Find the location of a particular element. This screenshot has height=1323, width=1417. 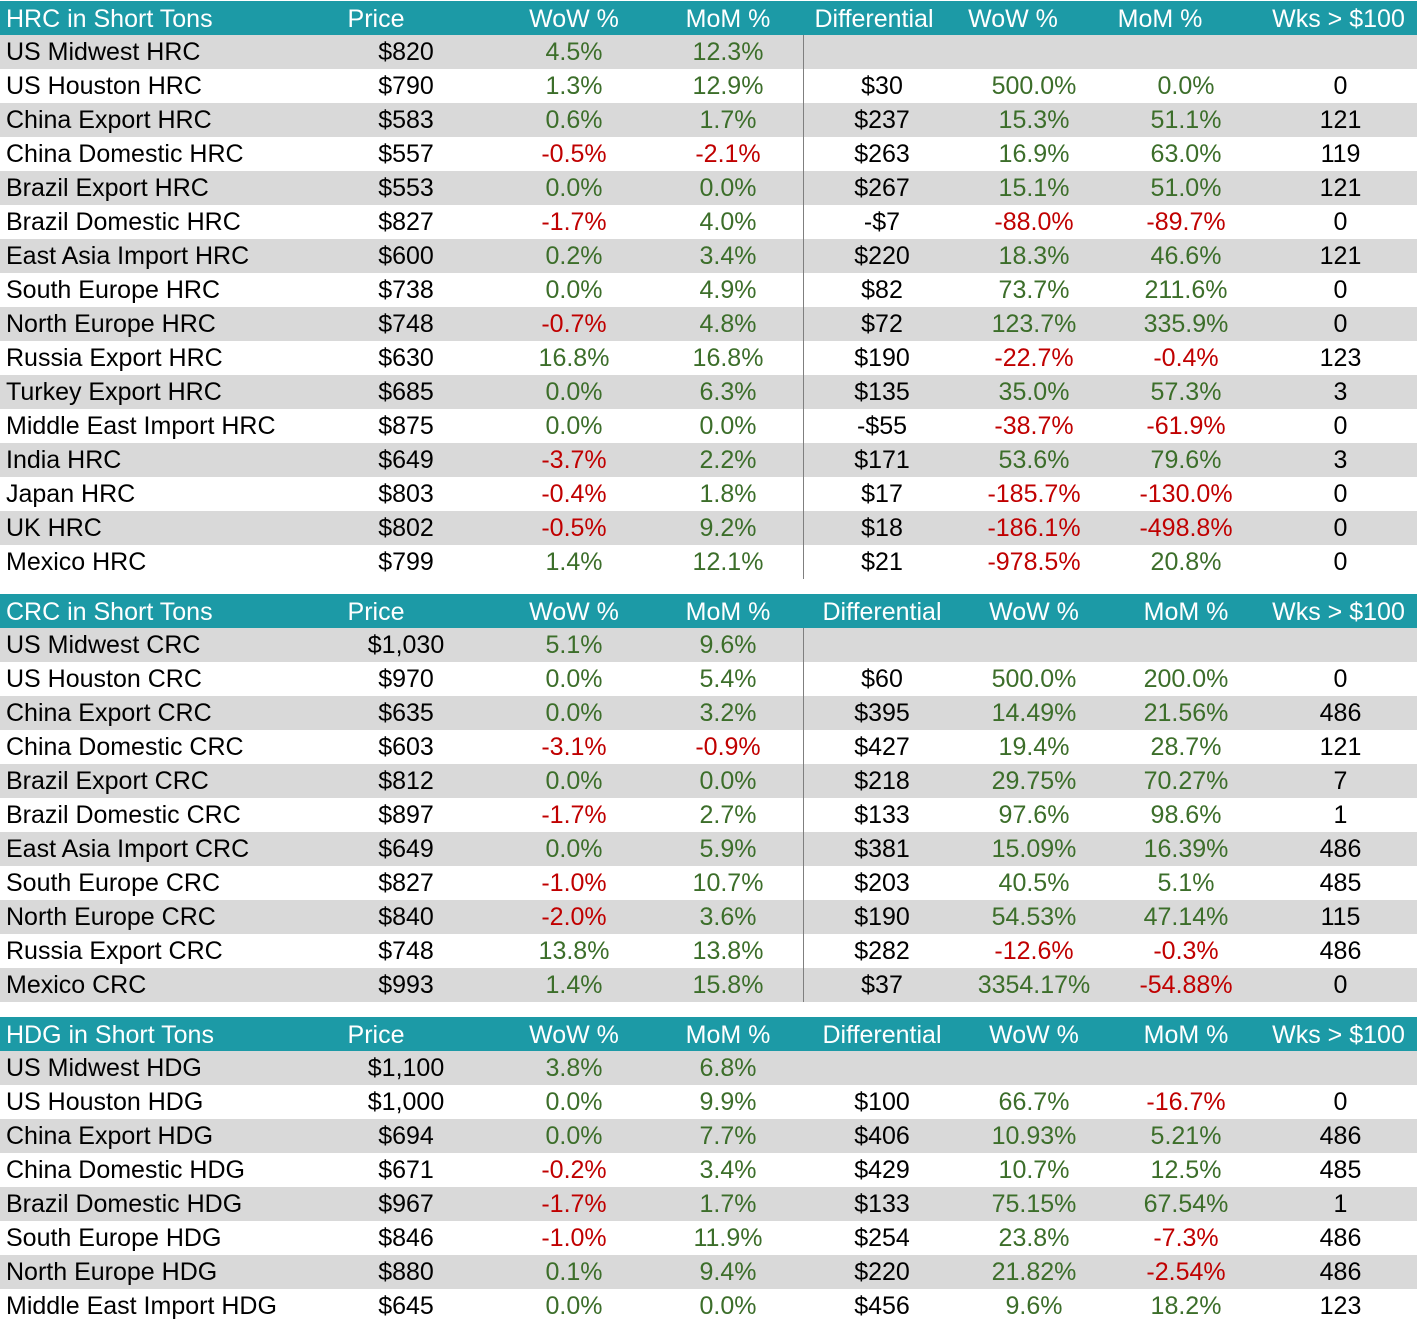

price-mom: 12.3% is located at coordinates (728, 52).